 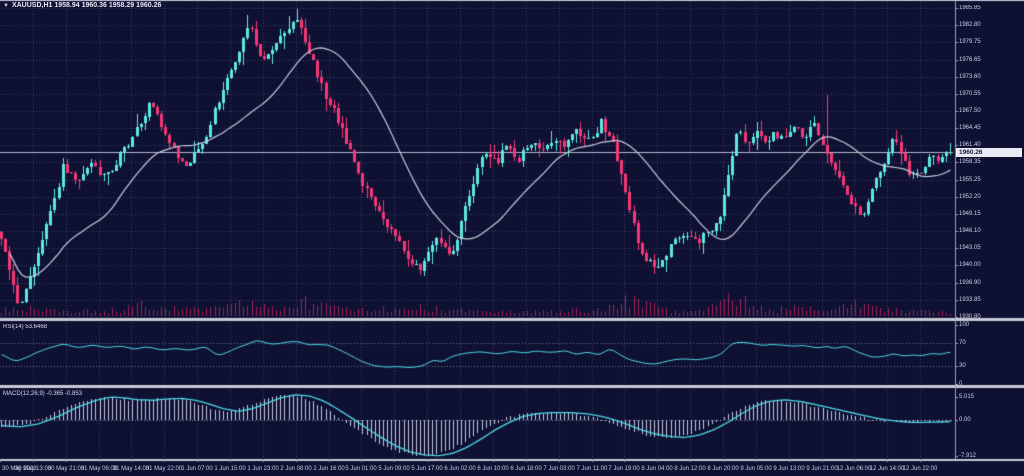 I want to click on time-label: 2 Jun 08:00, so click(x=296, y=469).